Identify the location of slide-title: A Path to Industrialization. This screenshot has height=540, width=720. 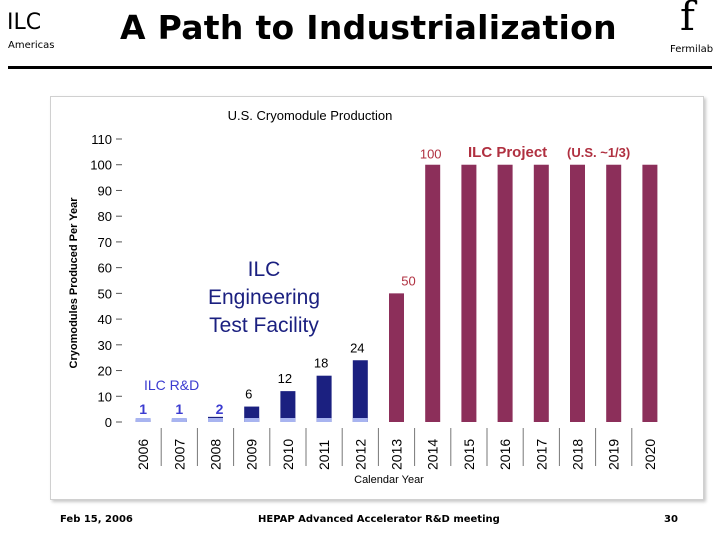
(368, 27).